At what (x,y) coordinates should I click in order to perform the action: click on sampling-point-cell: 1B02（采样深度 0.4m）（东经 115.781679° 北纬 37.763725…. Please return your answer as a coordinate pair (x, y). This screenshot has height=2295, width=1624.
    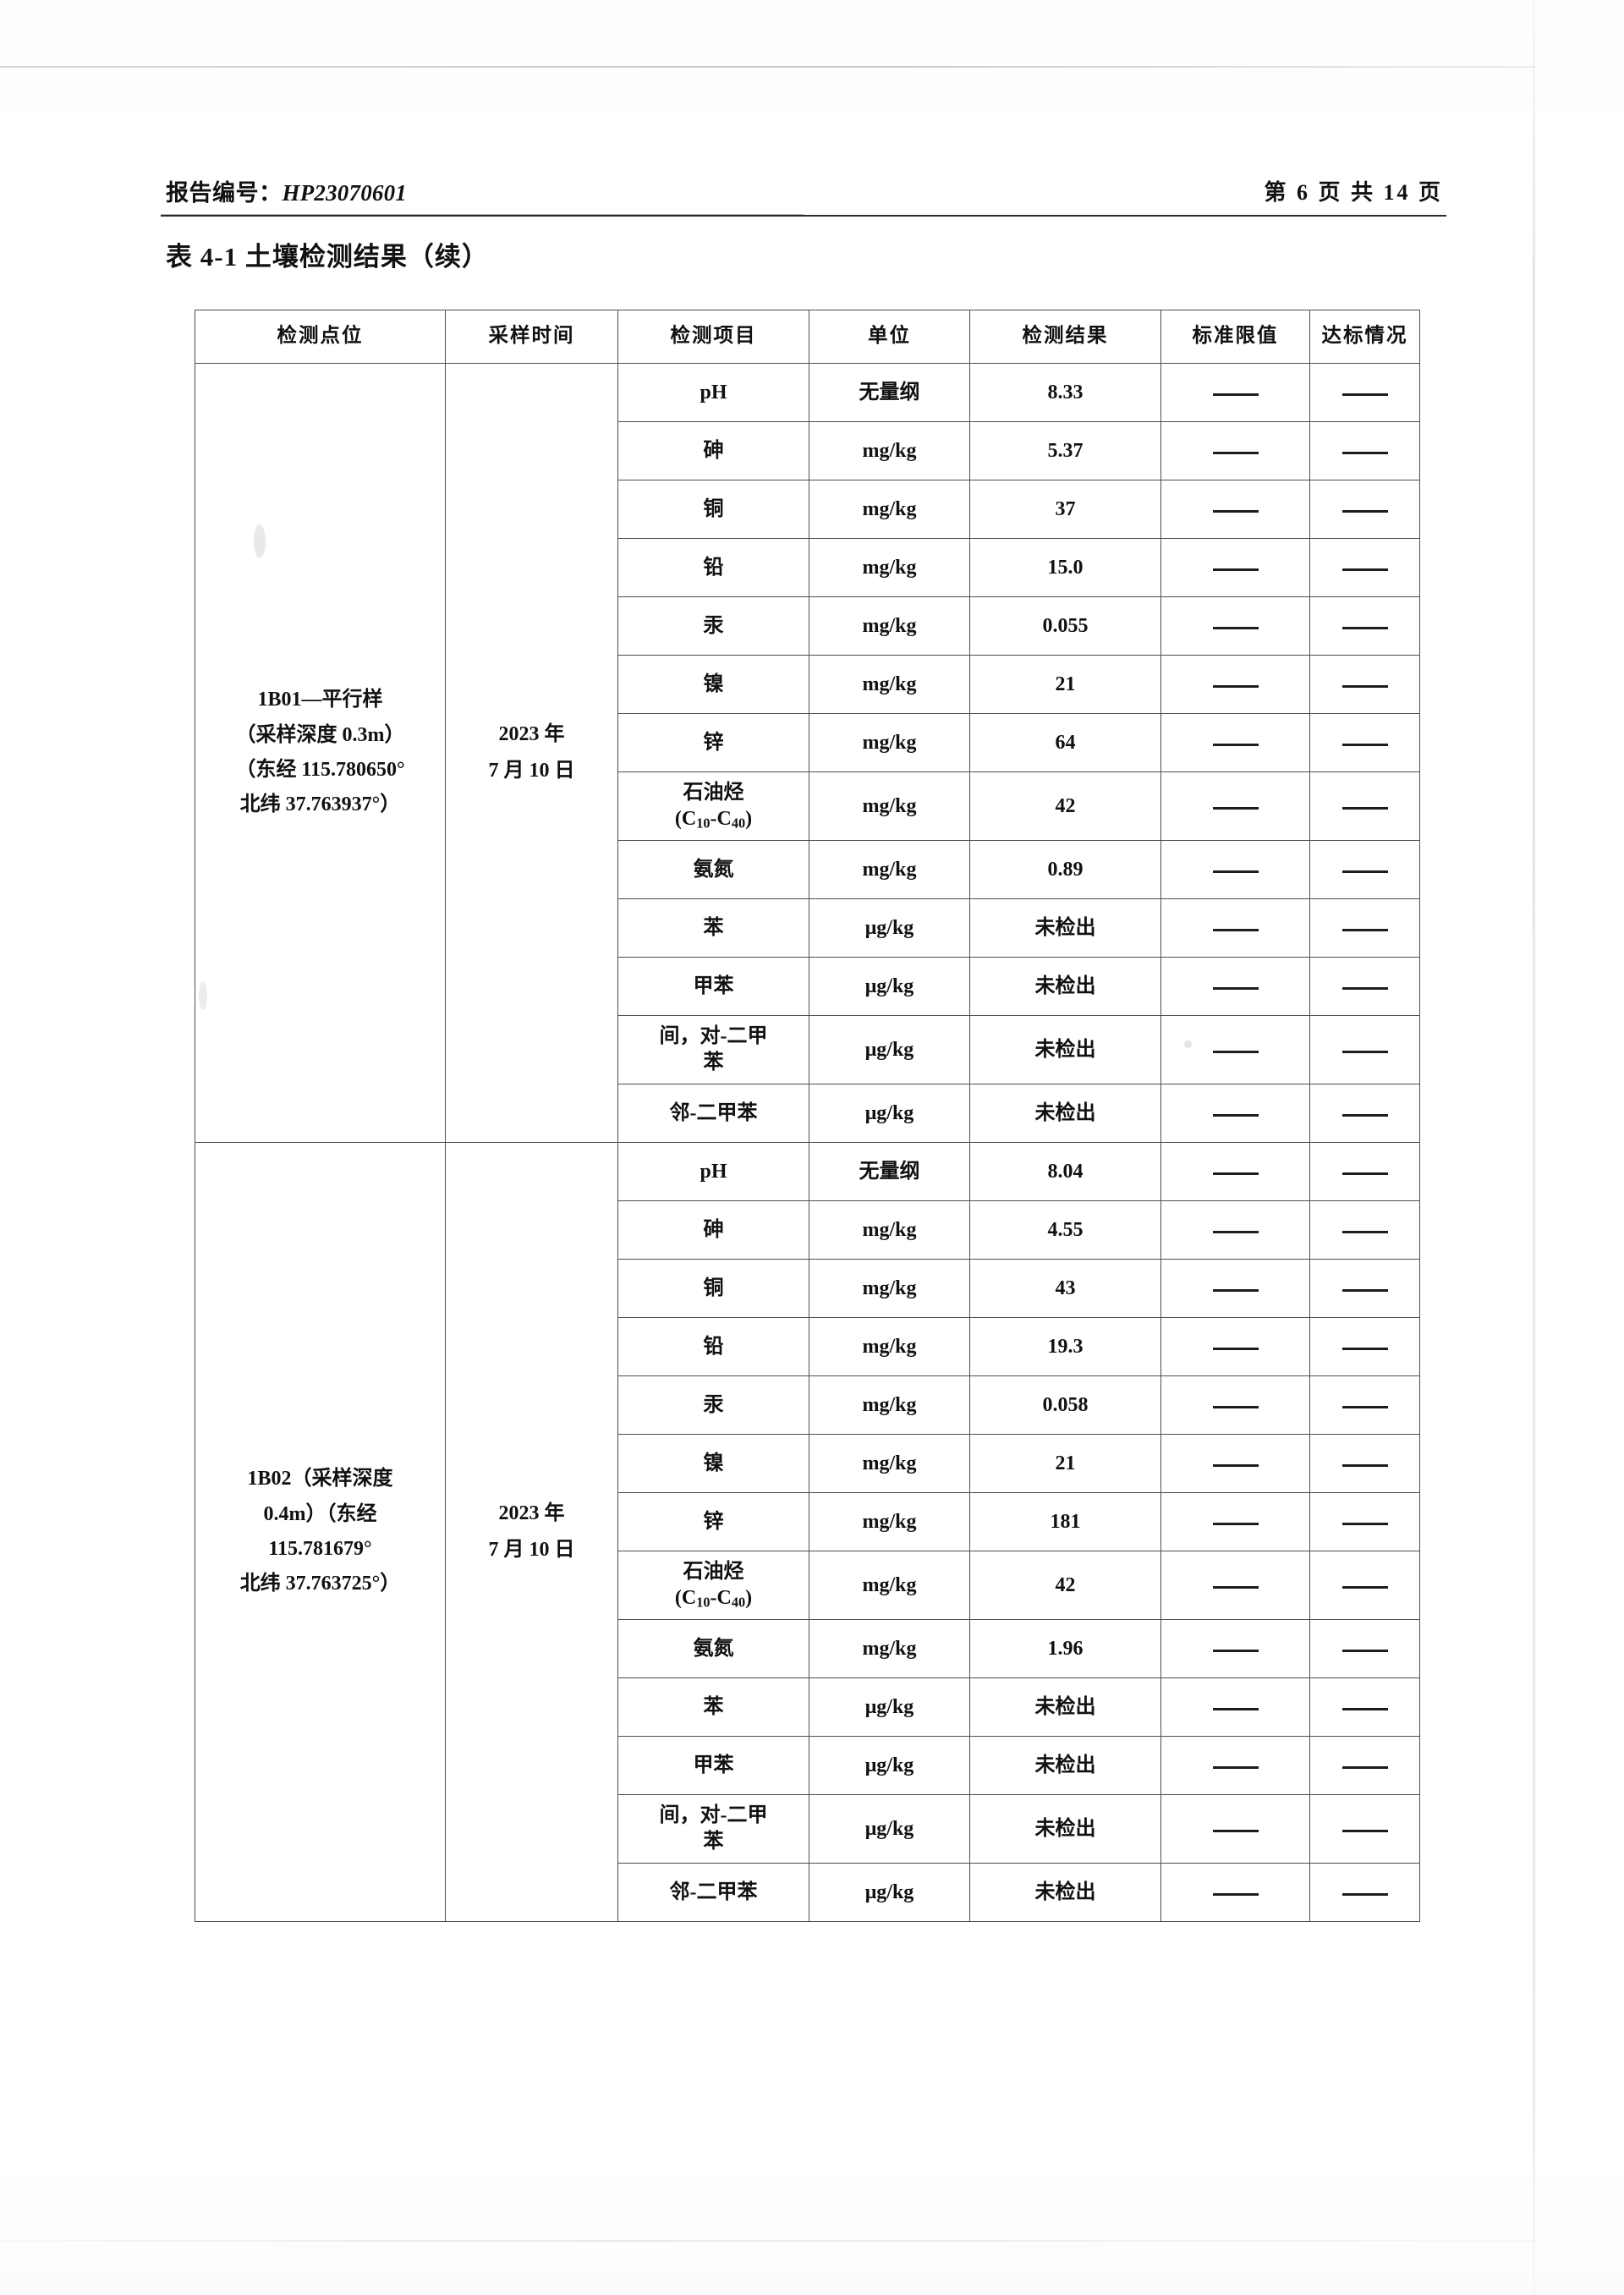
    Looking at the image, I should click on (321, 1532).